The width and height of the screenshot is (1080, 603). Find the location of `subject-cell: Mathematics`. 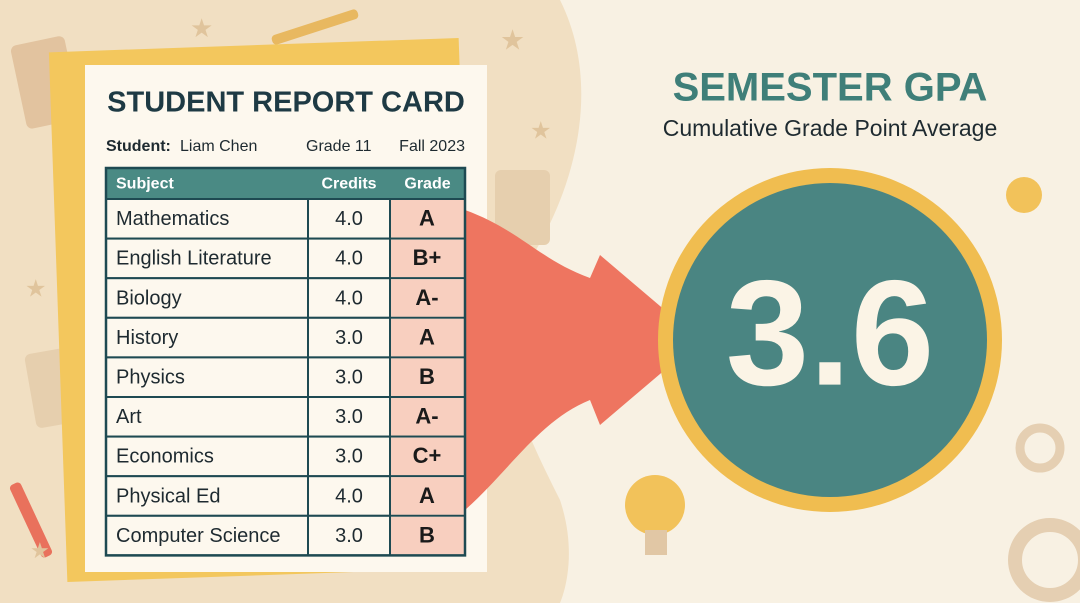

subject-cell: Mathematics is located at coordinates (172, 219).